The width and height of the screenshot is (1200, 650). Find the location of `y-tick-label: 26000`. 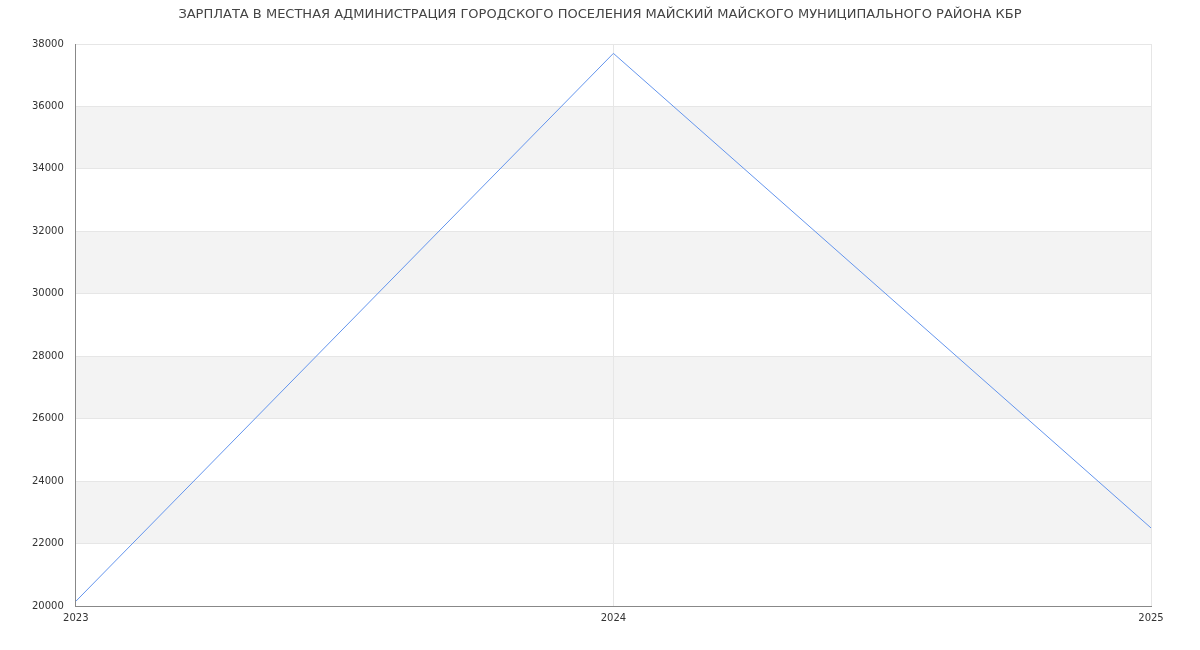

y-tick-label: 26000 is located at coordinates (48, 418).